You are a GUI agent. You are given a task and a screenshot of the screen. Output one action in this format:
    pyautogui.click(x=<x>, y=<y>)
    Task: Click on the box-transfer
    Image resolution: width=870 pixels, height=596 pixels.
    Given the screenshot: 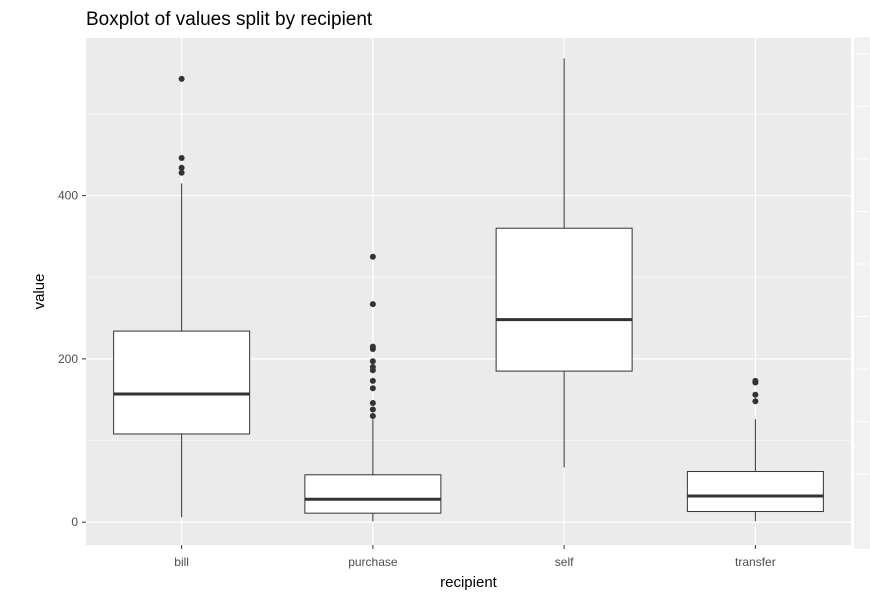 What is the action you would take?
    pyautogui.click(x=755, y=449)
    